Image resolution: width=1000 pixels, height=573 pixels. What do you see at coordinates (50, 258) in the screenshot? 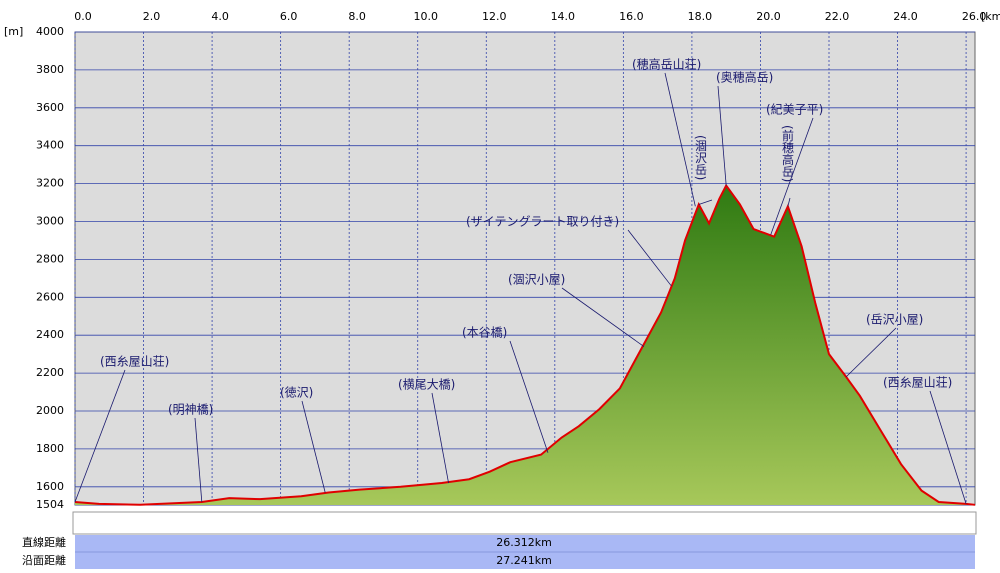
I see `y-tick-label: 2800` at bounding box center [50, 258].